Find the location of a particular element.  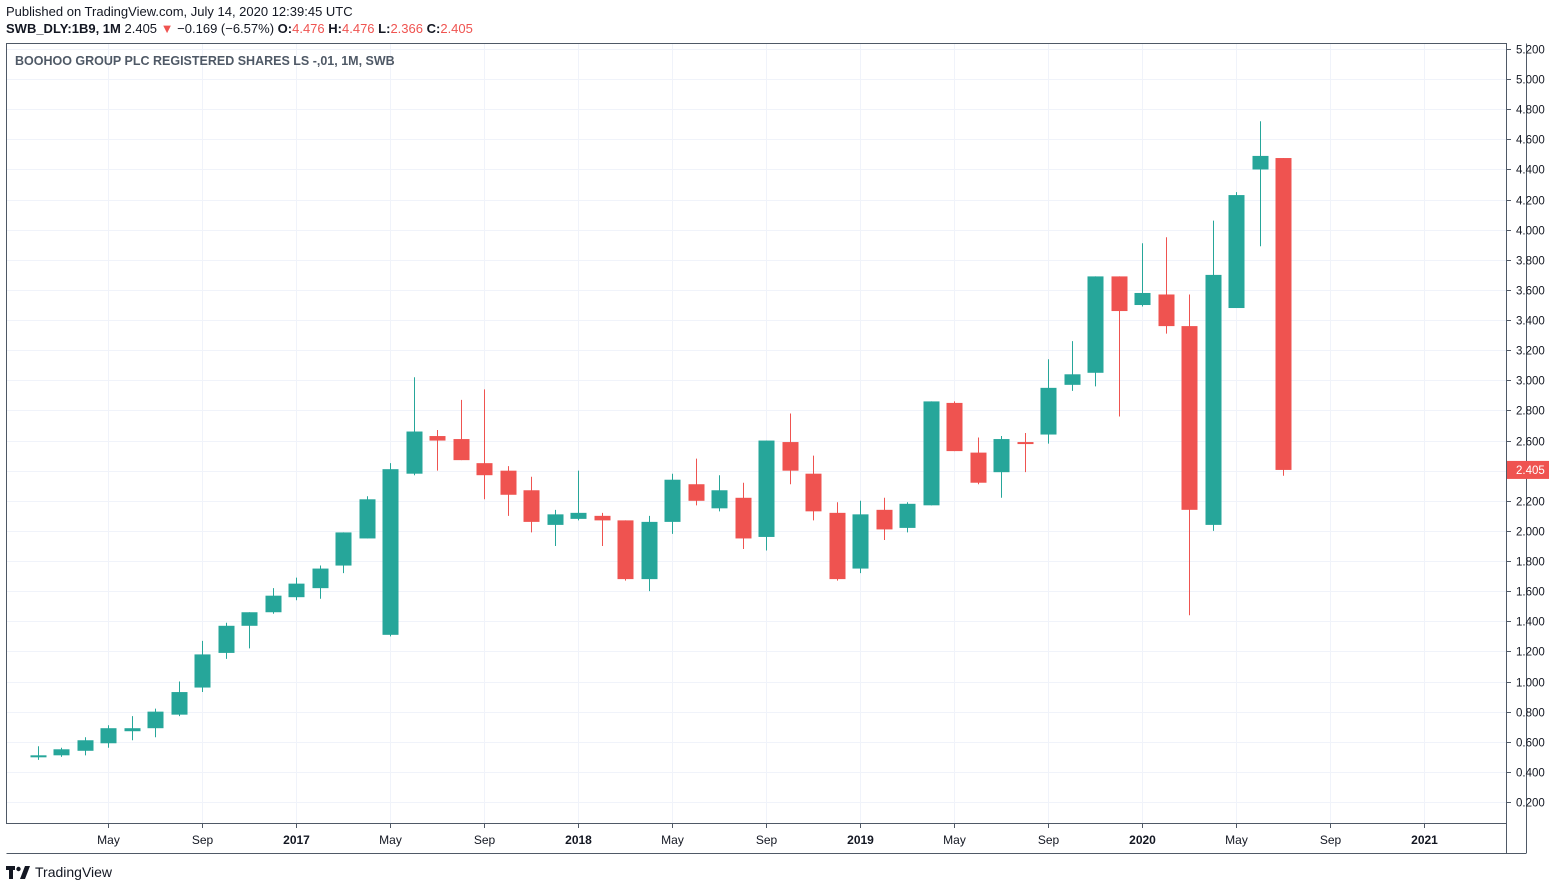

footer-brand: TradingView is located at coordinates (74, 872).